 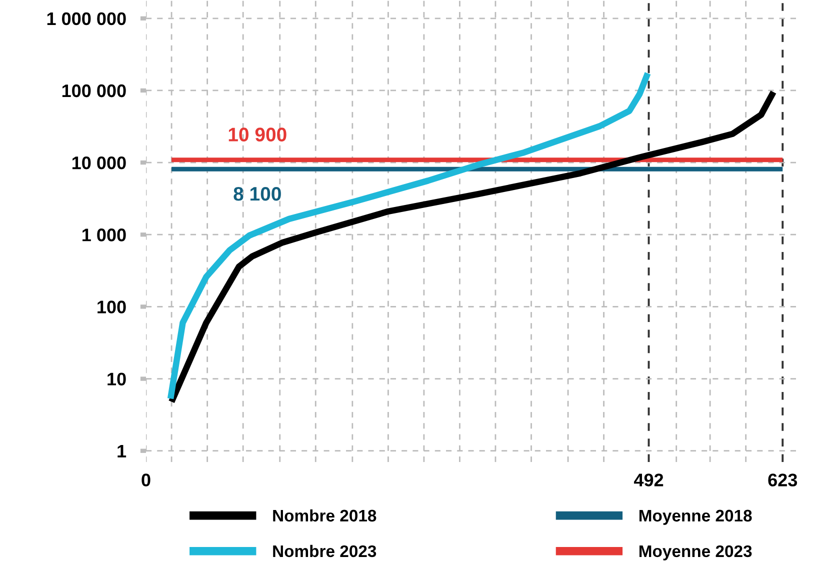 I want to click on legend-label: Nombre 2023, so click(x=324, y=551).